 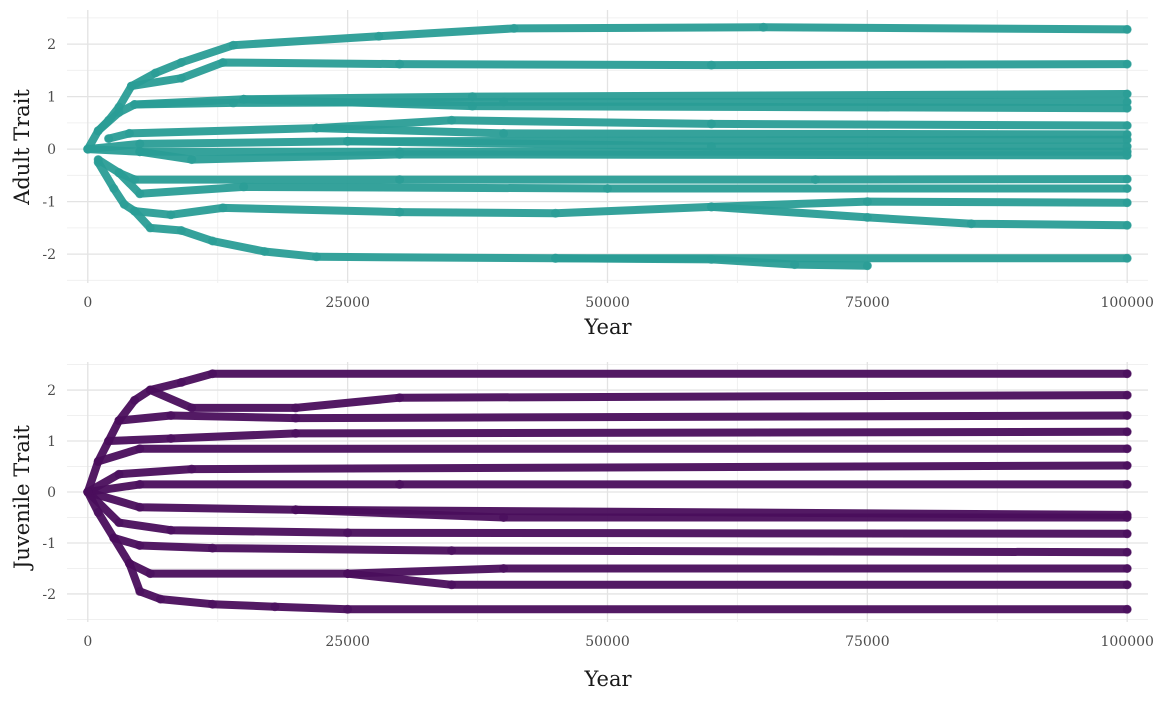 What do you see at coordinates (1126, 642) in the screenshot?
I see `x-tick-label: 100000` at bounding box center [1126, 642].